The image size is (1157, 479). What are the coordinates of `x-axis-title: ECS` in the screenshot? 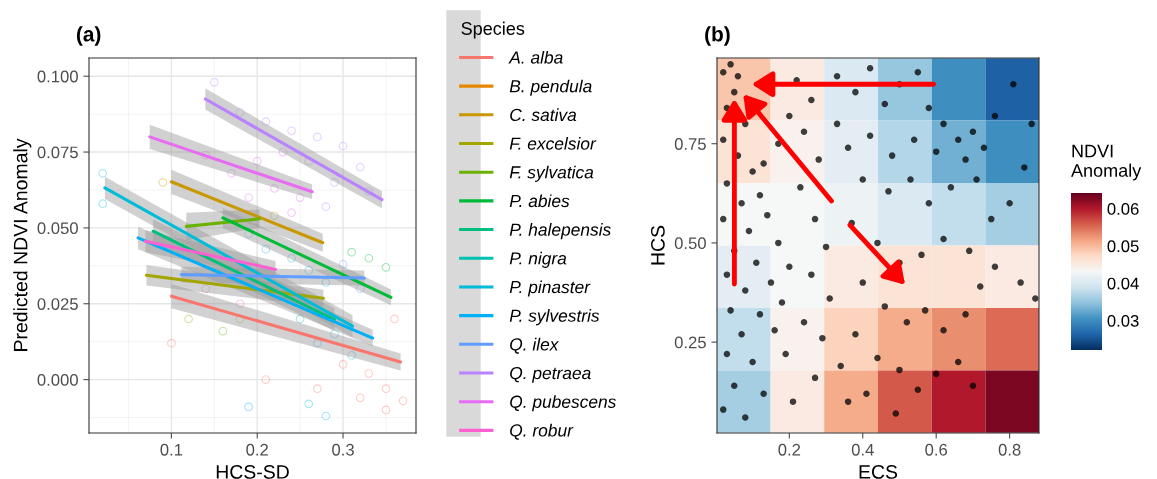 It's located at (878, 472).